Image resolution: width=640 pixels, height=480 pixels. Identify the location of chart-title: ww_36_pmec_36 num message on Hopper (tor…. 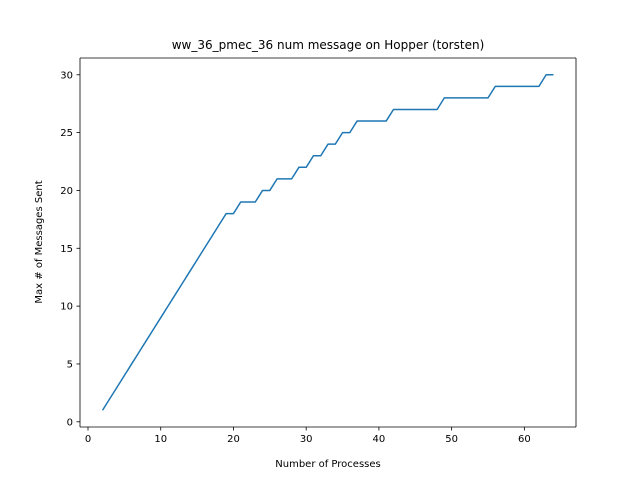
(328, 45).